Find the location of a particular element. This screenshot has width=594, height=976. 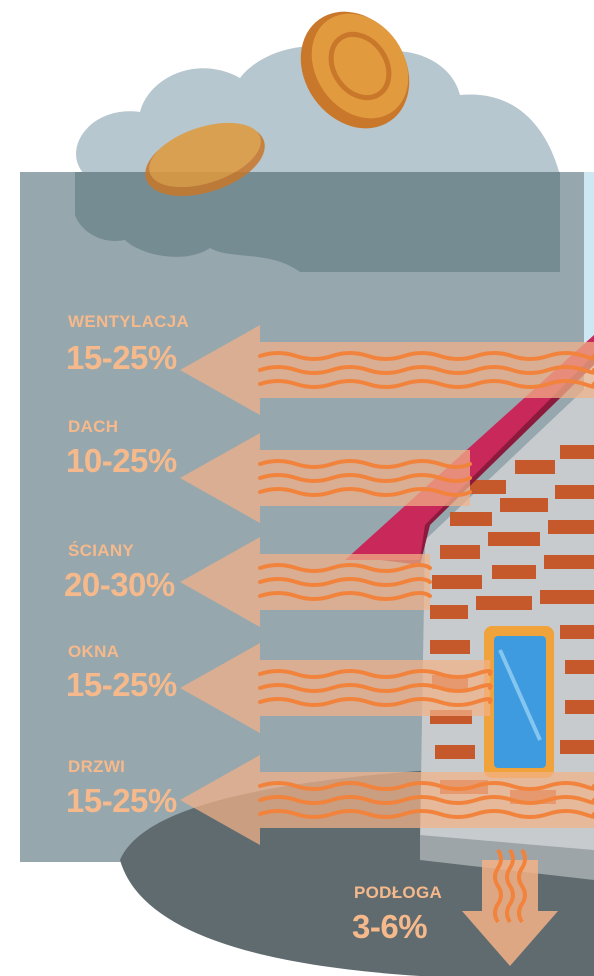

label-drzwi: DRZWI is located at coordinates (97, 766).